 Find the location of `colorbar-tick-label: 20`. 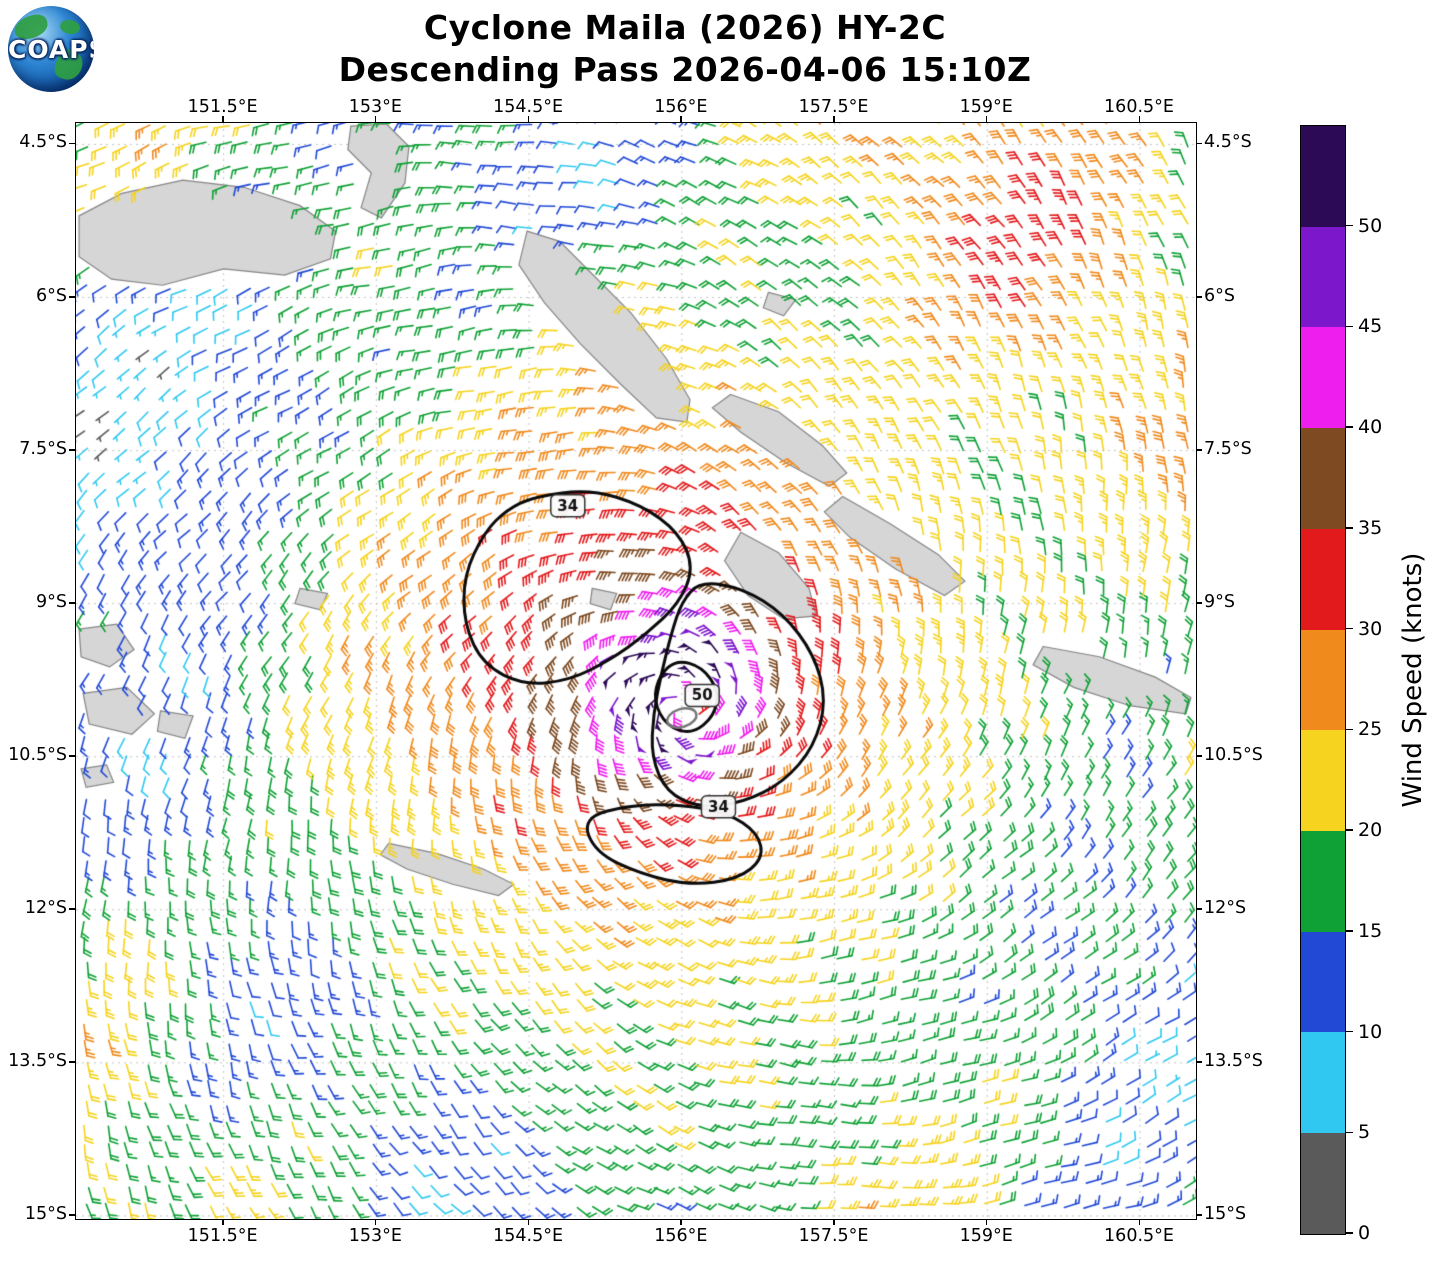

colorbar-tick-label: 20 is located at coordinates (1370, 830).